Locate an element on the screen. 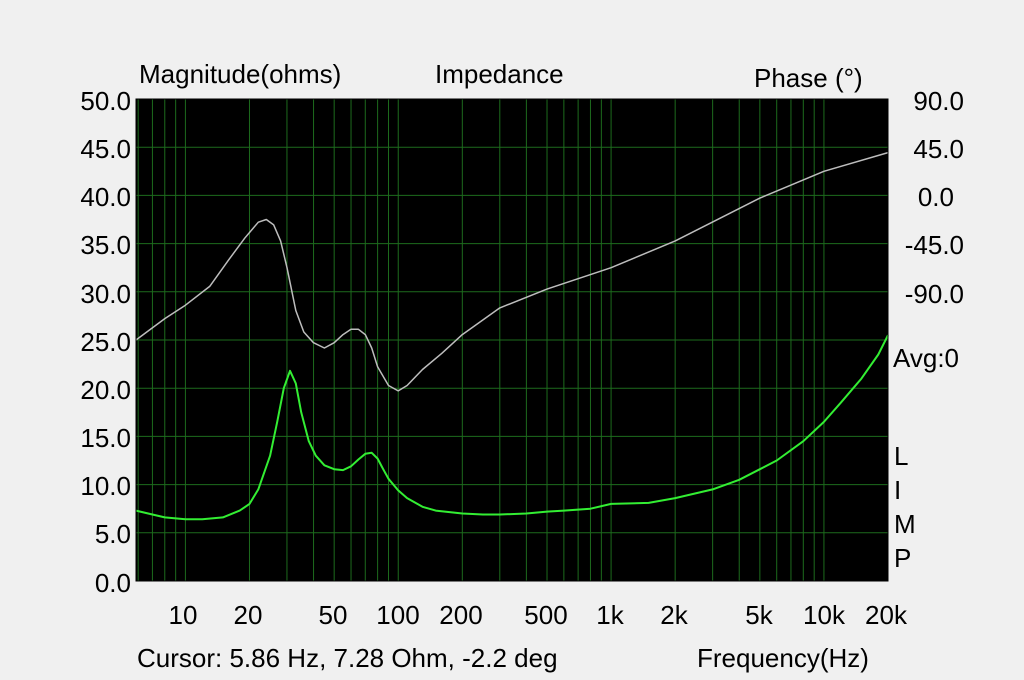  y2-tick-label: 90.0 is located at coordinates (938, 101).